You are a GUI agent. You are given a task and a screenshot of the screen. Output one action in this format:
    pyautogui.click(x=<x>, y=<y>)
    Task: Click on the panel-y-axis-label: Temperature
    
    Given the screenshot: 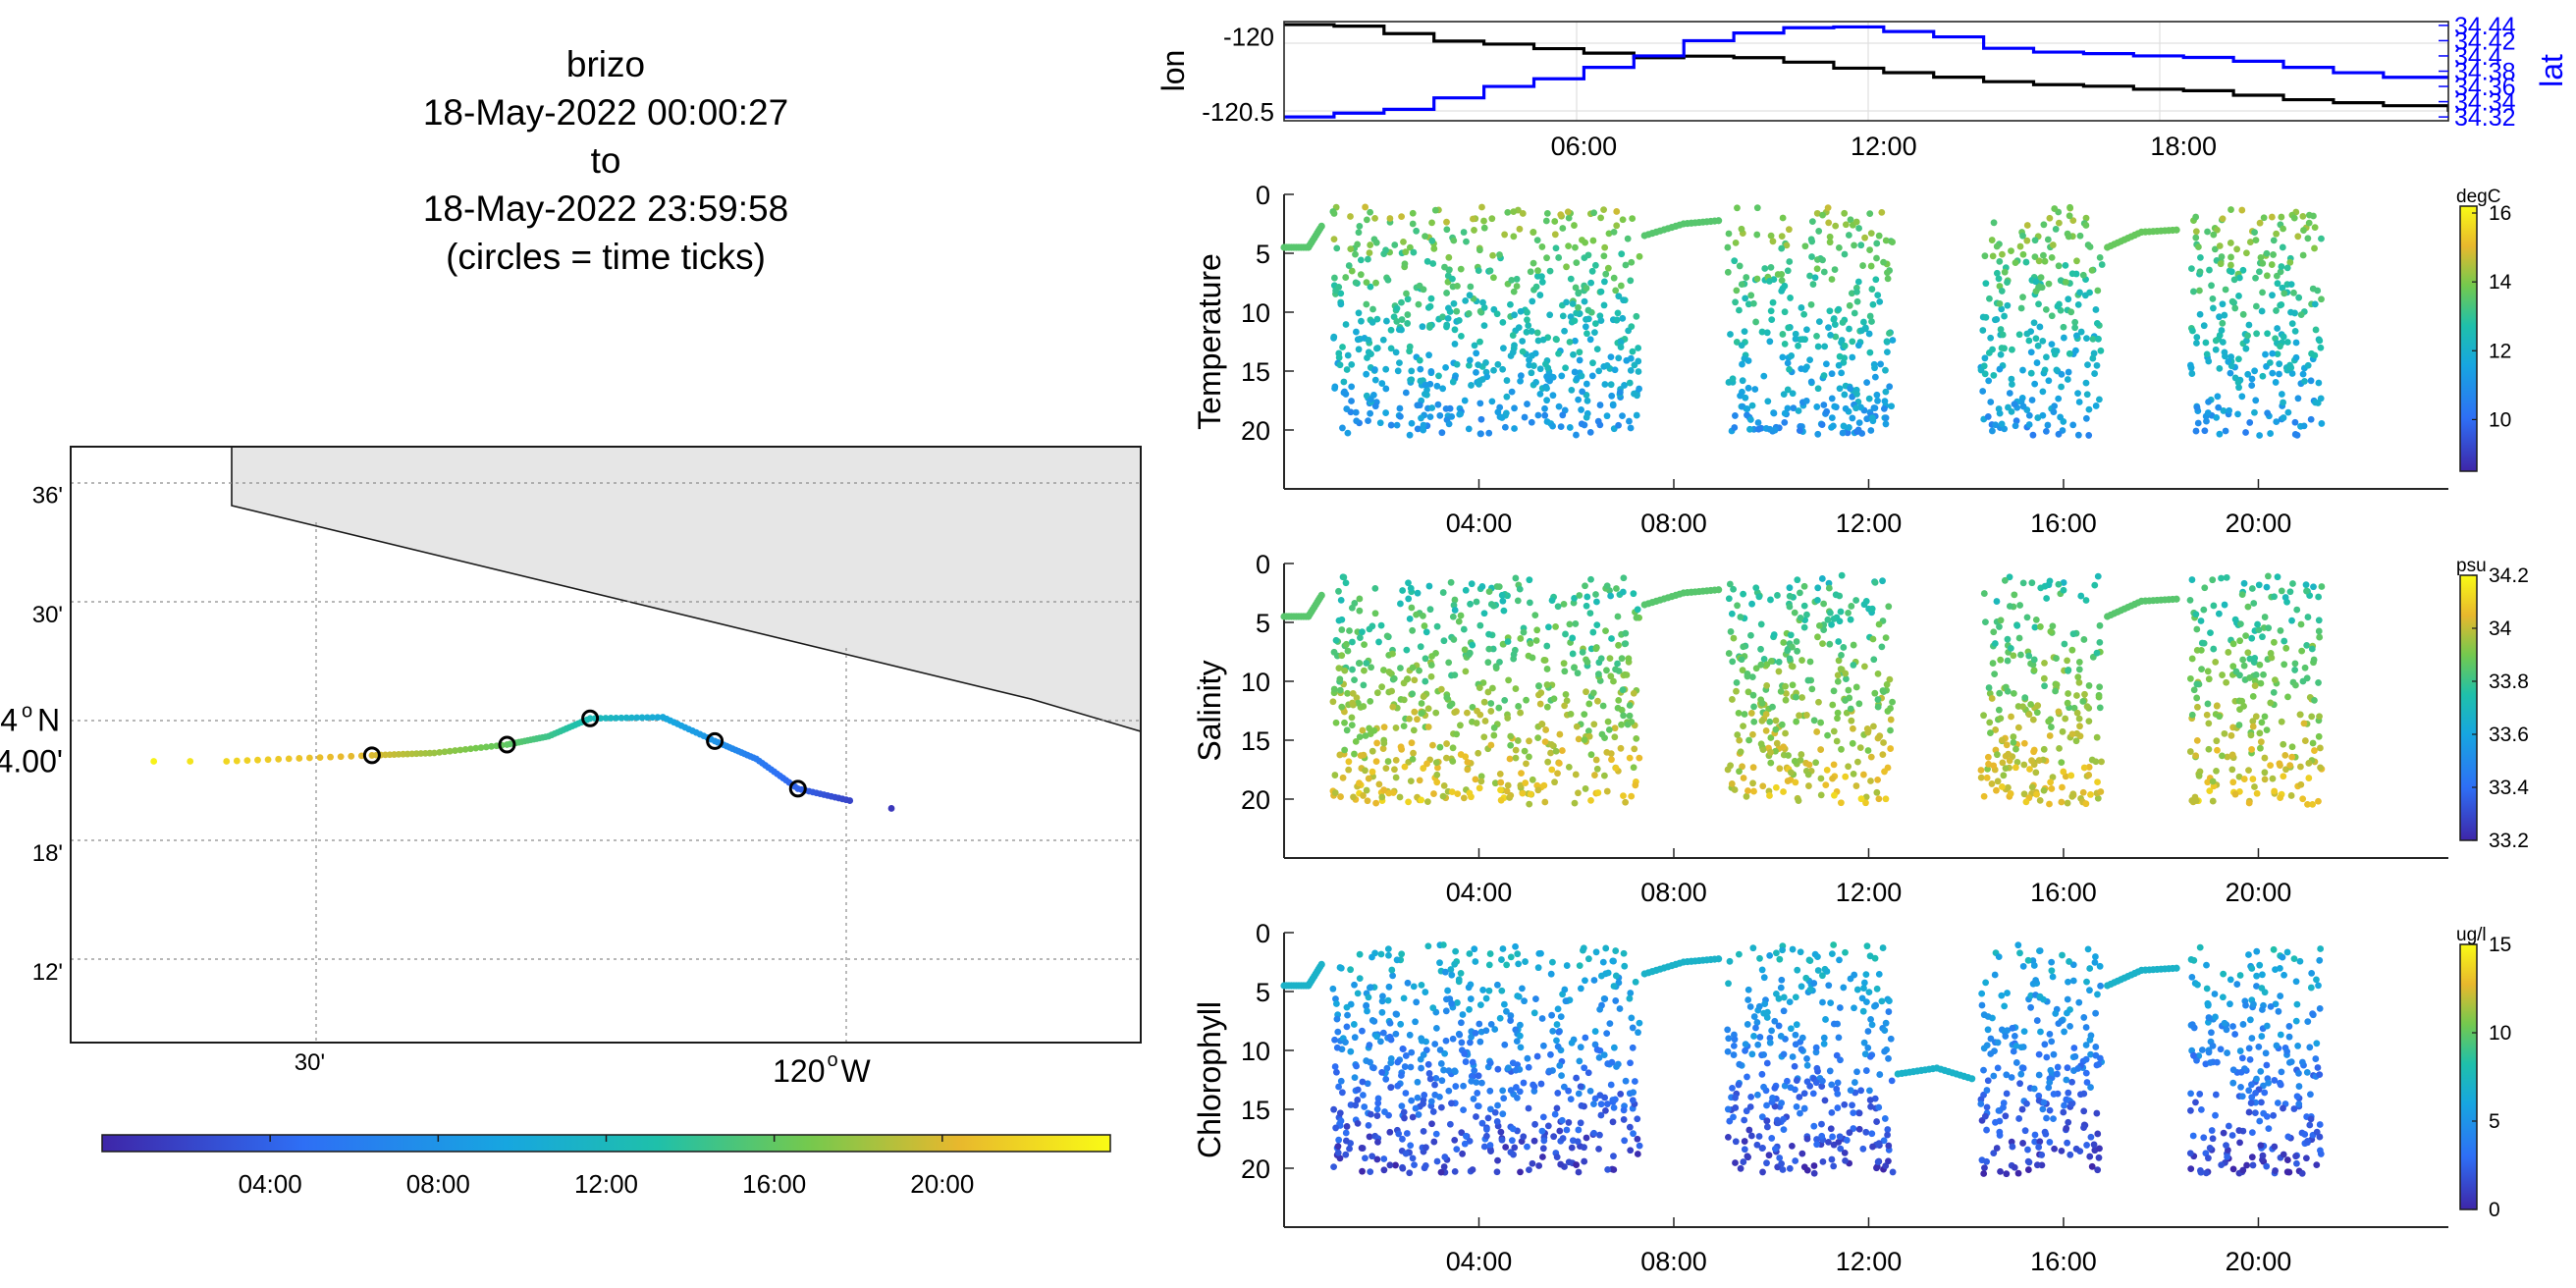 What is the action you would take?
    pyautogui.click(x=1209, y=341)
    